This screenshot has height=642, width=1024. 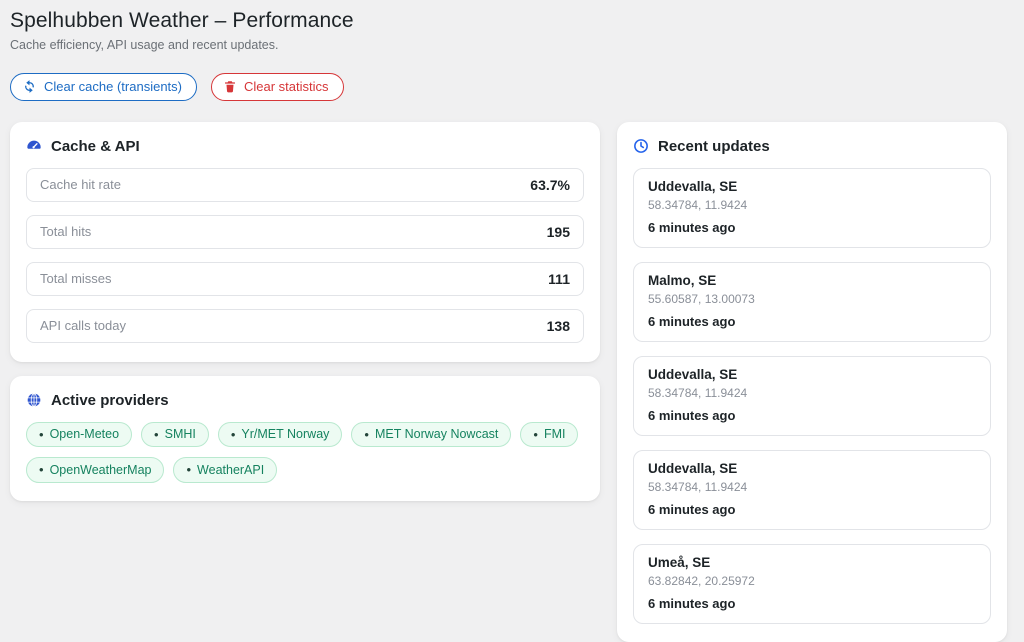 What do you see at coordinates (305, 184) in the screenshot?
I see `stat-row-cache-hit-rate: Cache hit rate 63.7%` at bounding box center [305, 184].